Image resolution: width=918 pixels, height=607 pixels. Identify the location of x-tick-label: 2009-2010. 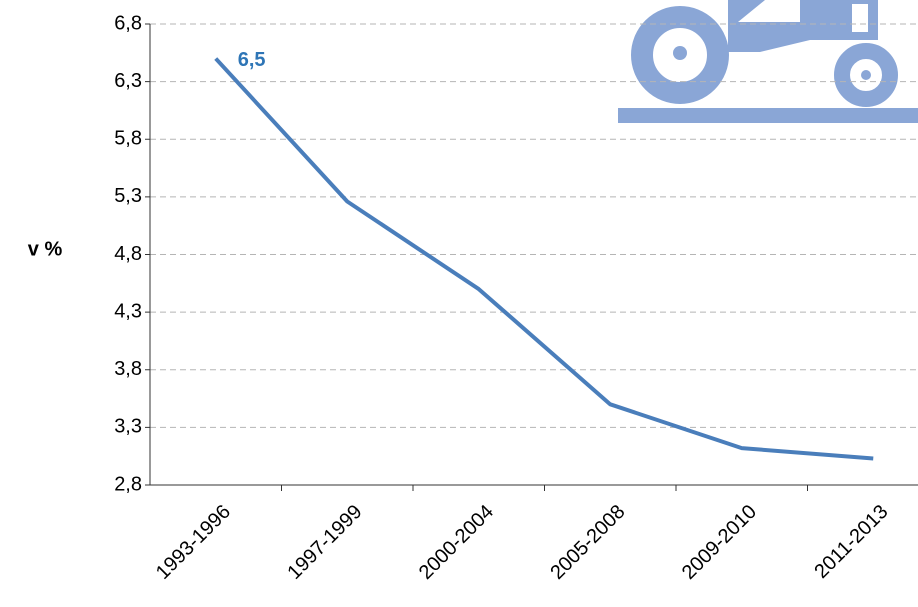
(719, 542).